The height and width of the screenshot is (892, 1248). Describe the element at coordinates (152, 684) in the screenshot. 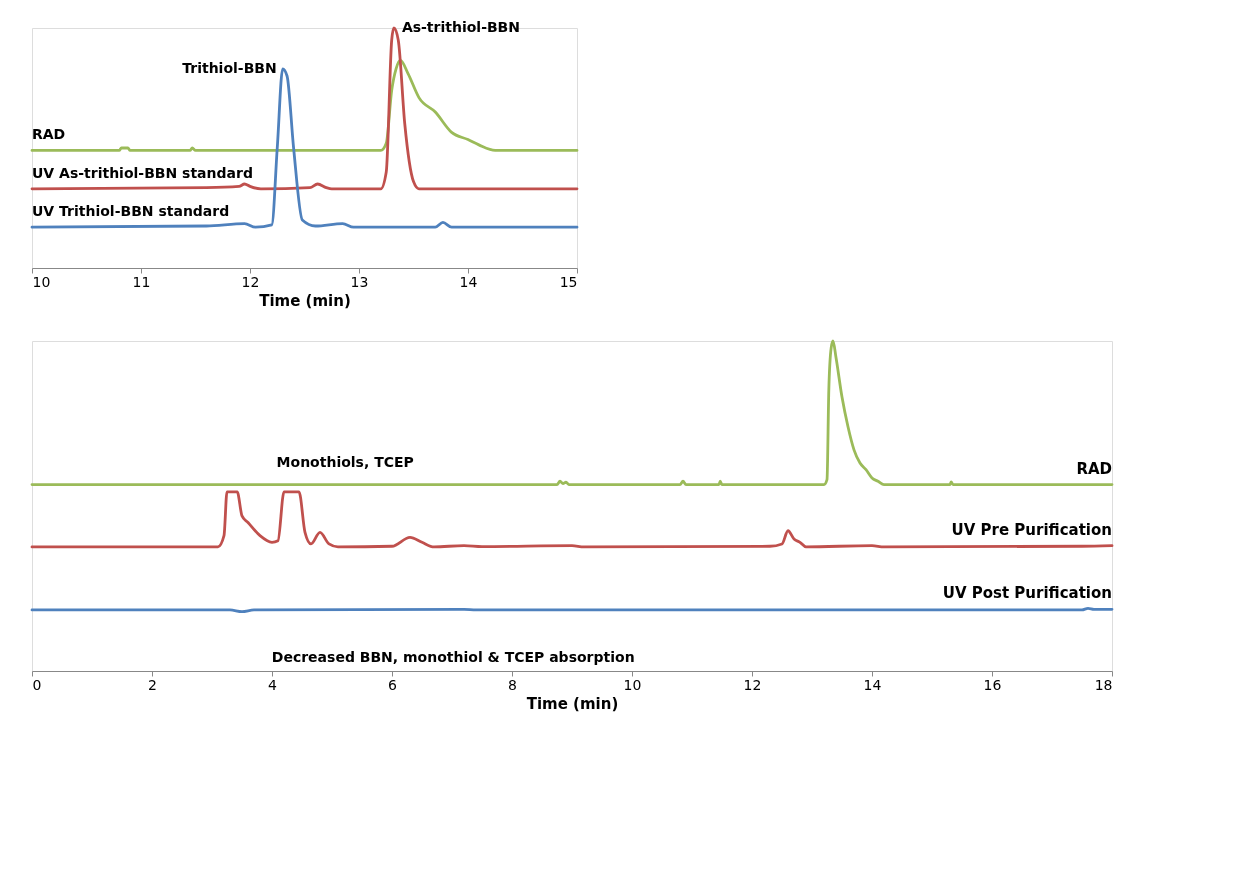

I see `x-tick-label: 2` at that location.